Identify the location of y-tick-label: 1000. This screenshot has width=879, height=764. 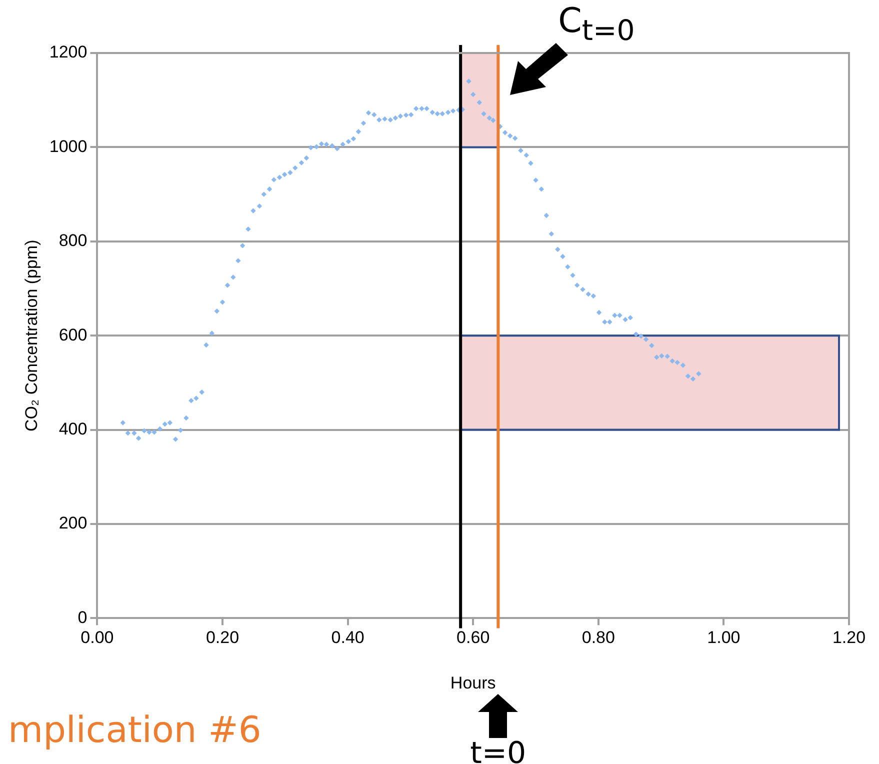
(68, 146).